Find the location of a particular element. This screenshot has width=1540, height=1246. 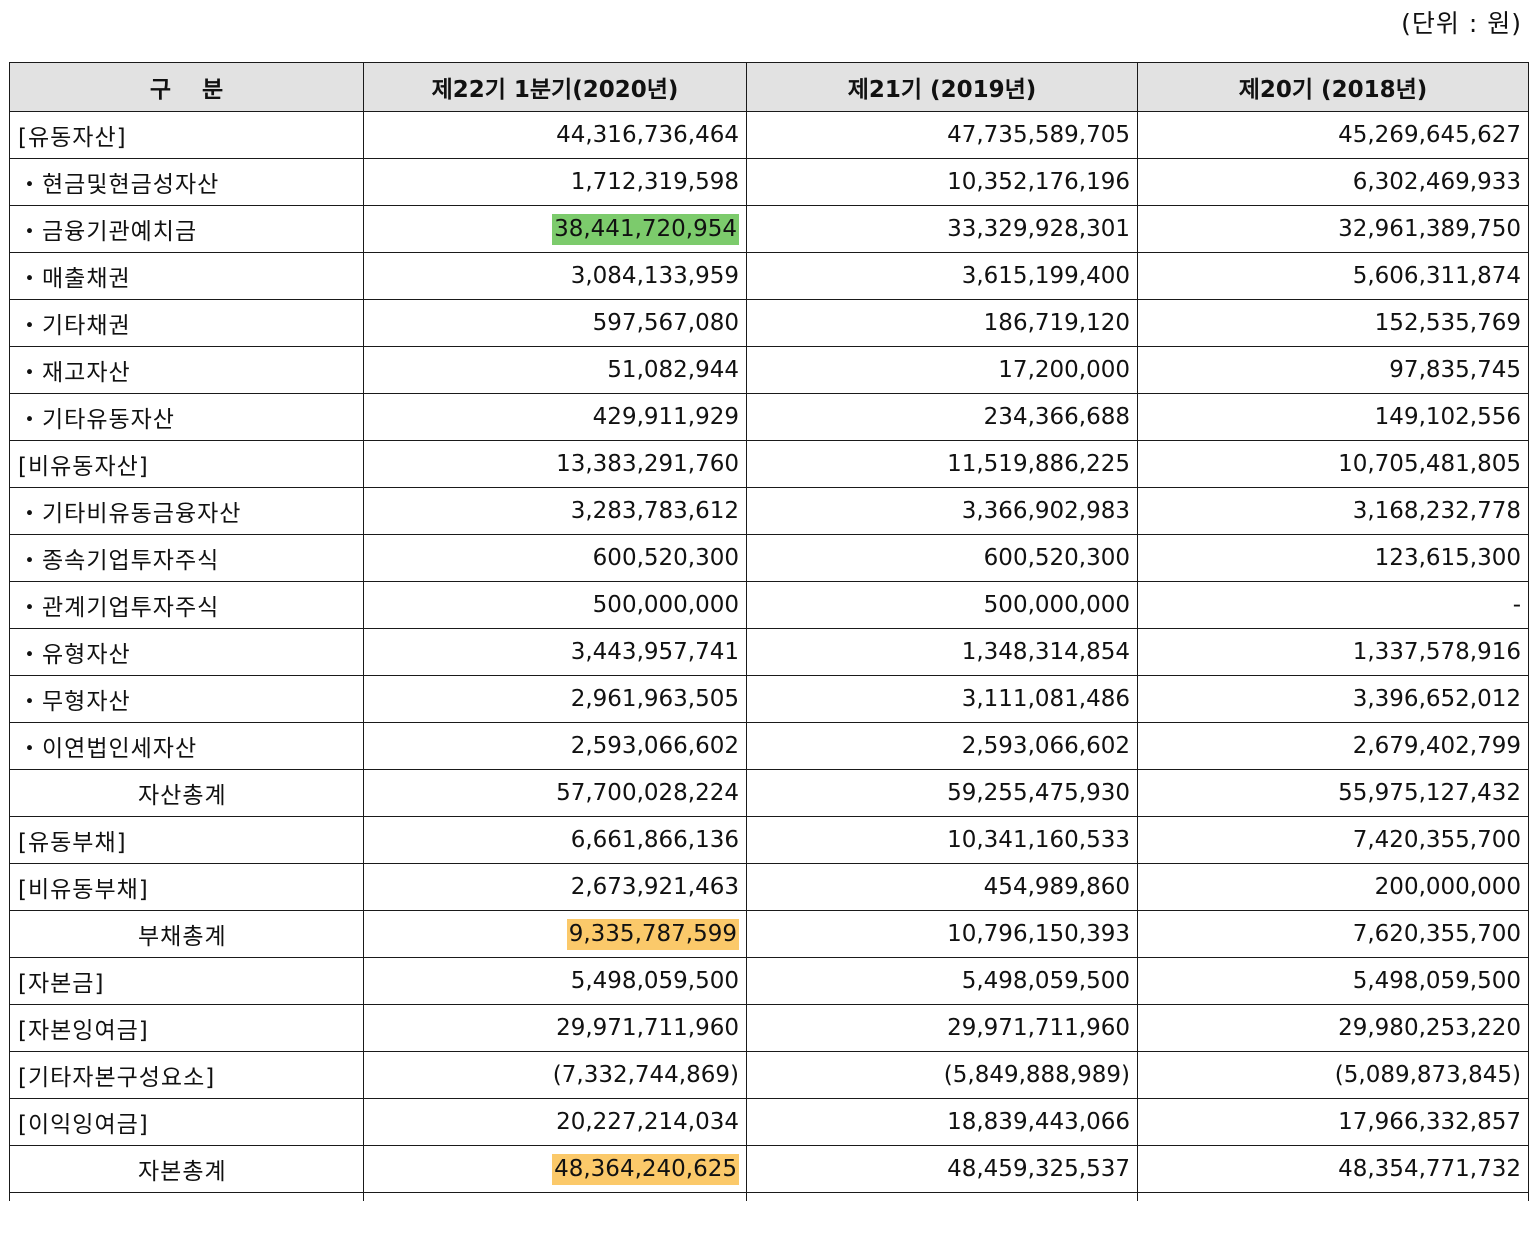

row-label: ・이연법인세자산 is located at coordinates (186, 746).